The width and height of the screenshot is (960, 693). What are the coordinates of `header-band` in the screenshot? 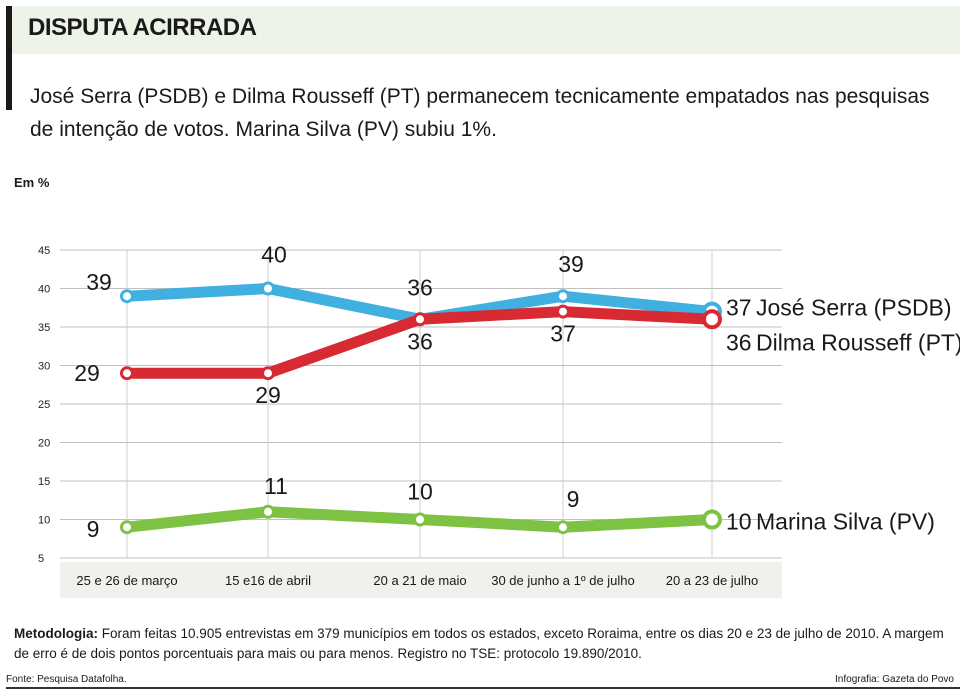 It's located at (483, 30).